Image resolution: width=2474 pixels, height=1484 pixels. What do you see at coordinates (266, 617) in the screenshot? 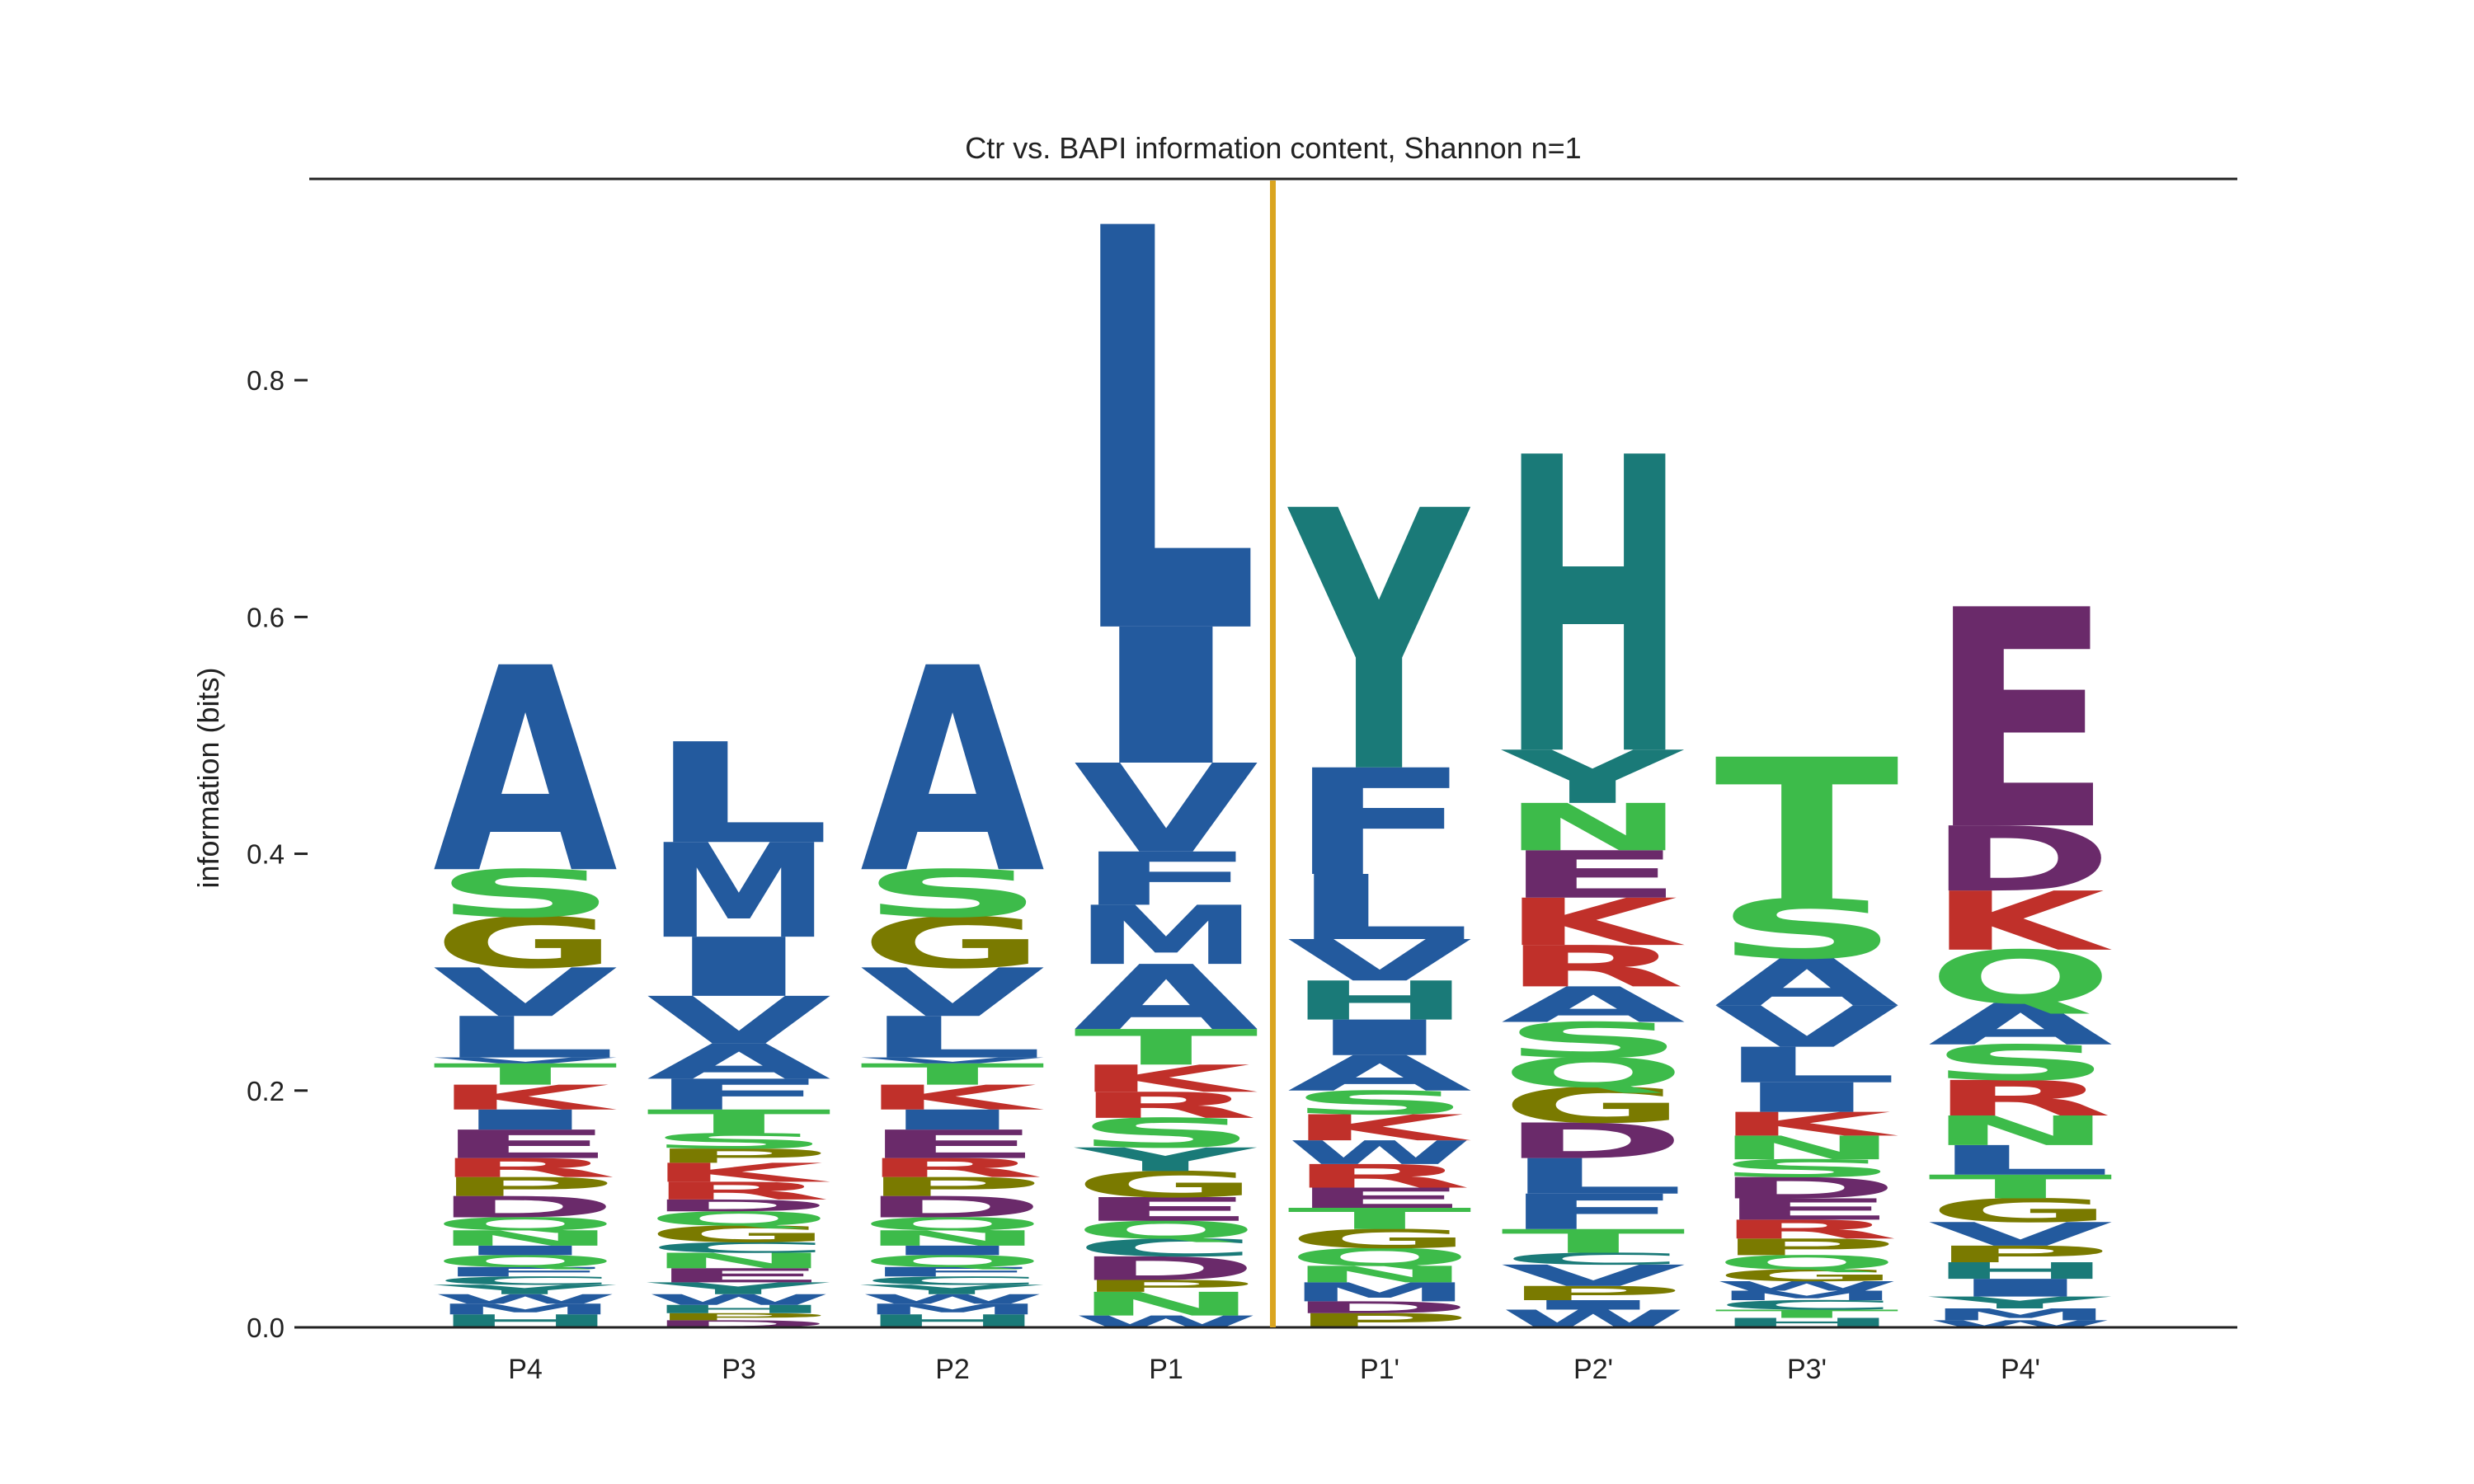
I see `y-tick-label: 0.6` at bounding box center [266, 617].